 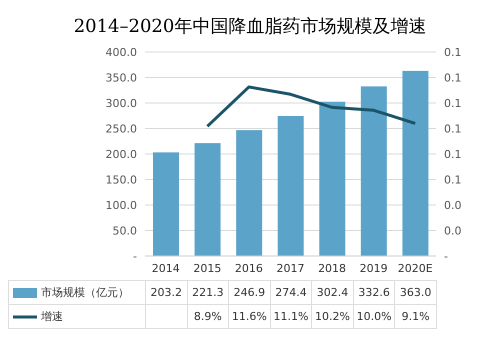 What do you see at coordinates (249, 292) in the screenshot?
I see `data-label: 246.9` at bounding box center [249, 292].